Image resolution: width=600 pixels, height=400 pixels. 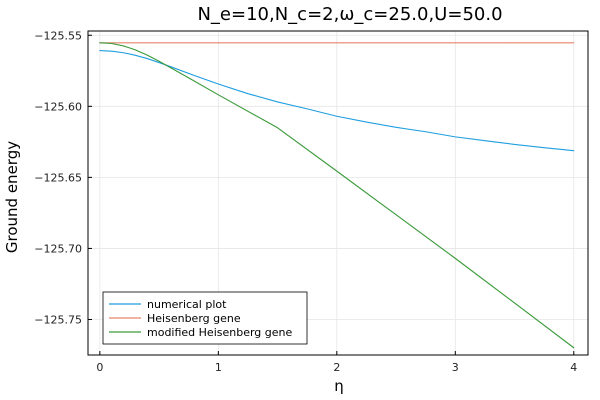 I want to click on x-axis-title: η, so click(x=339, y=386).